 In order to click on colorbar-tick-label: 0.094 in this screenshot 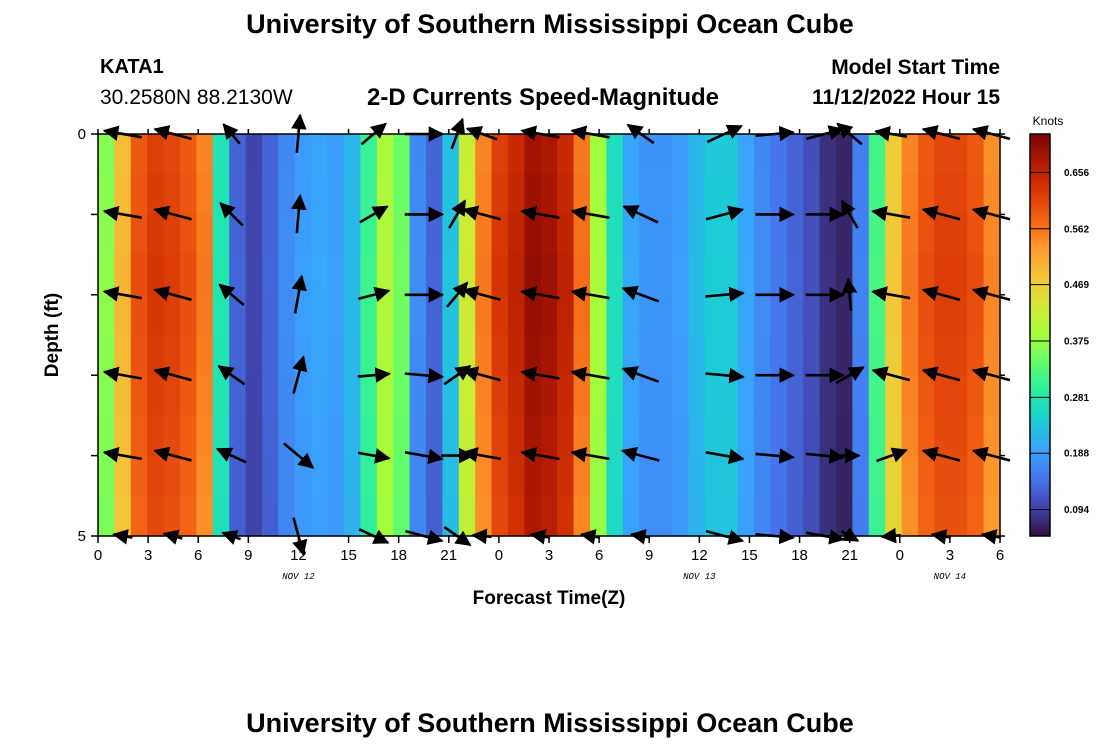, I will do `click(1076, 510)`.